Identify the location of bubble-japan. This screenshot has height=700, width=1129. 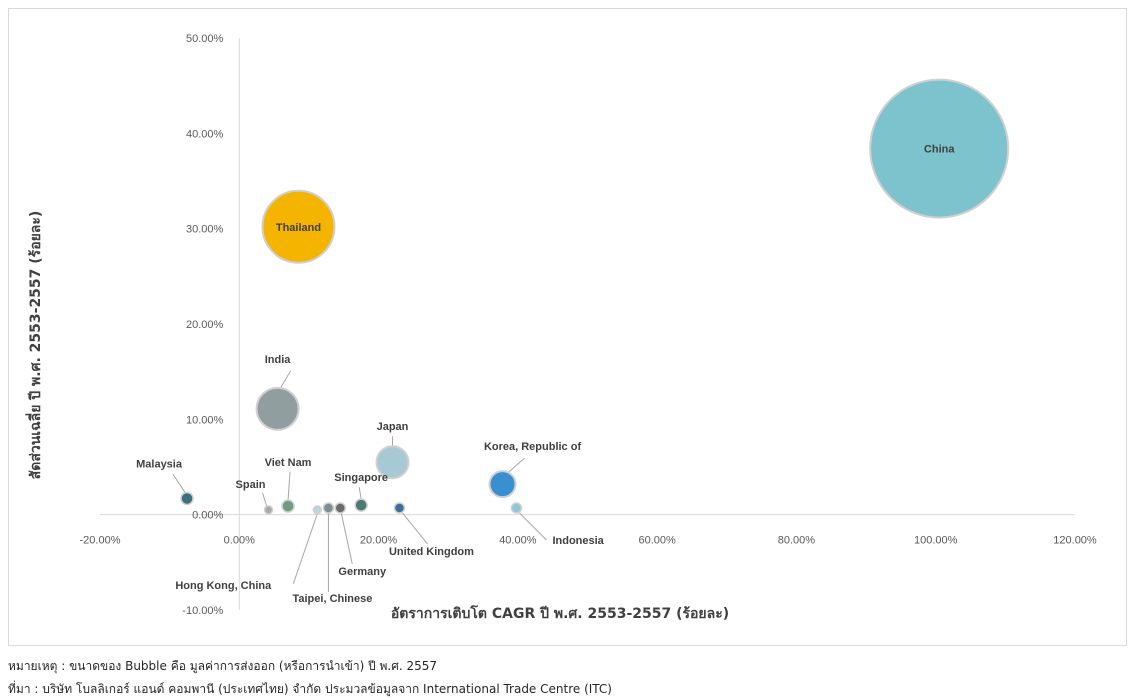
(392, 462).